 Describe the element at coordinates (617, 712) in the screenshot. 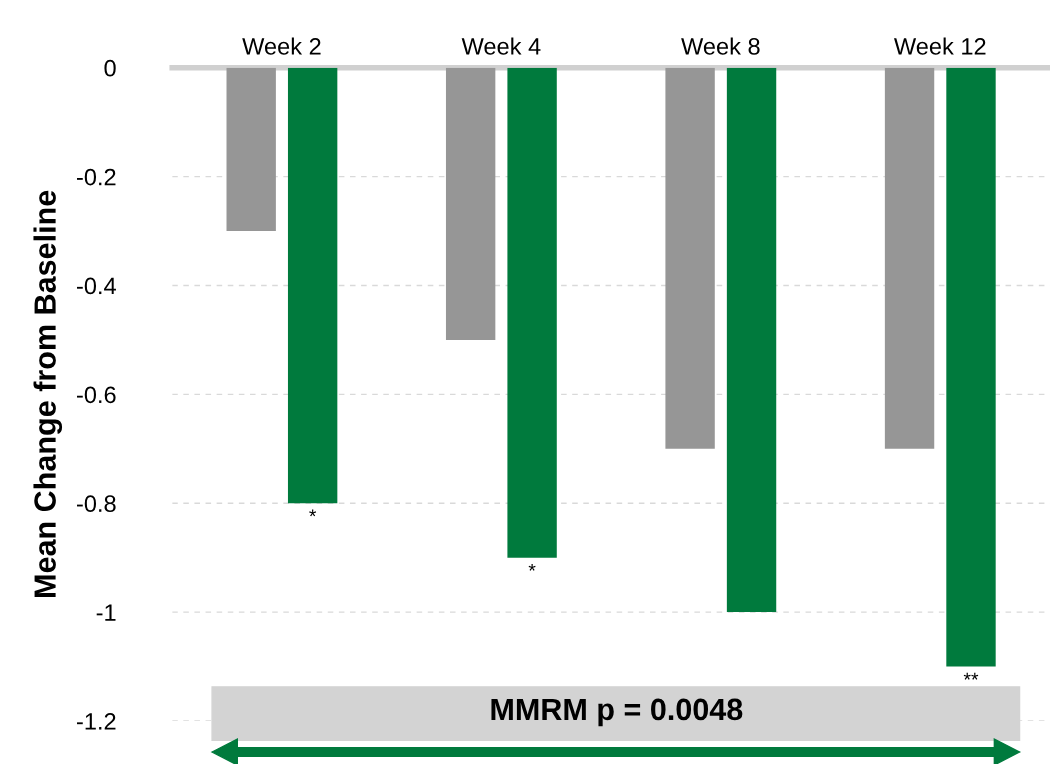

I see `annotation: MMRM p = 0.0048` at that location.